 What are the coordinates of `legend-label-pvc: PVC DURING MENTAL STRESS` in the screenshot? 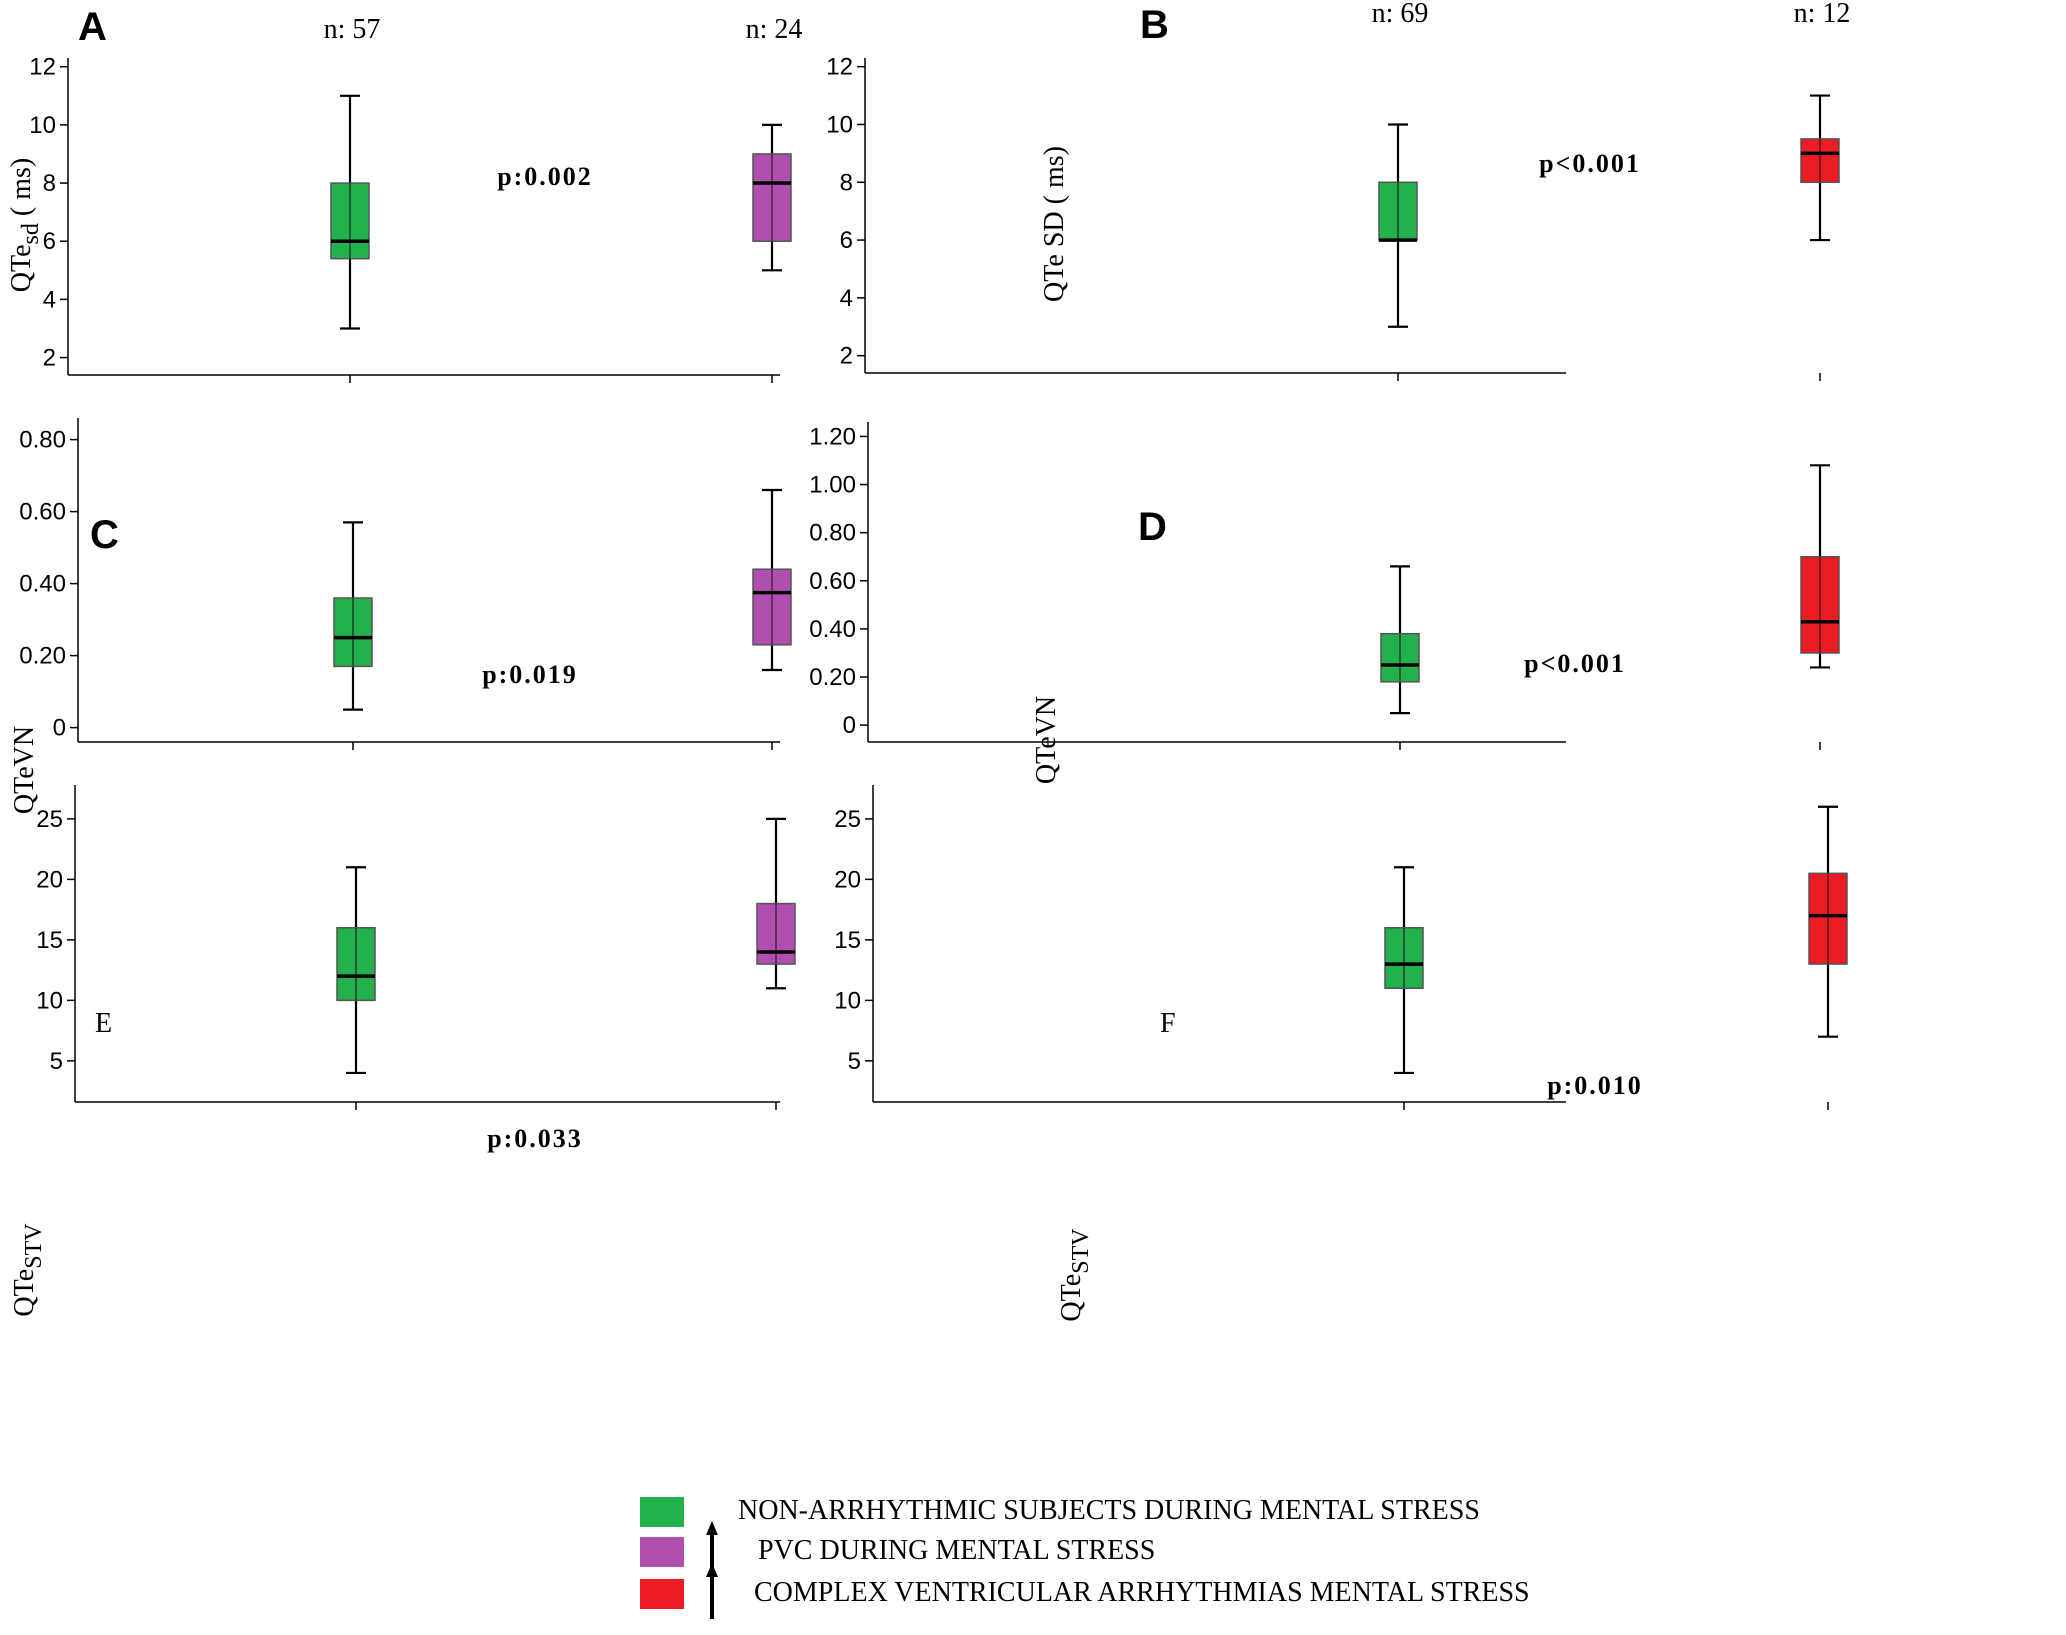 It's located at (957, 1550).